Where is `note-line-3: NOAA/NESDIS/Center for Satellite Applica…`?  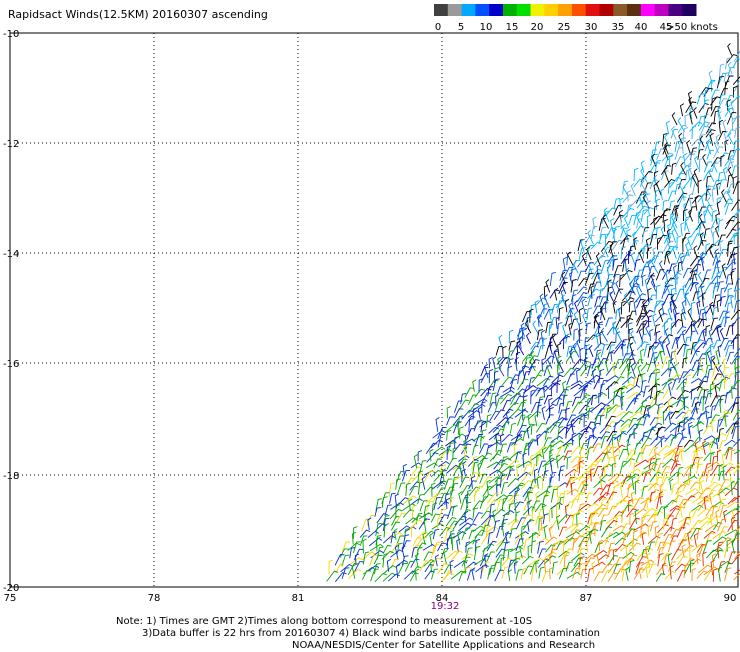 note-line-3: NOAA/NESDIS/Center for Satellite Applica… is located at coordinates (443, 646).